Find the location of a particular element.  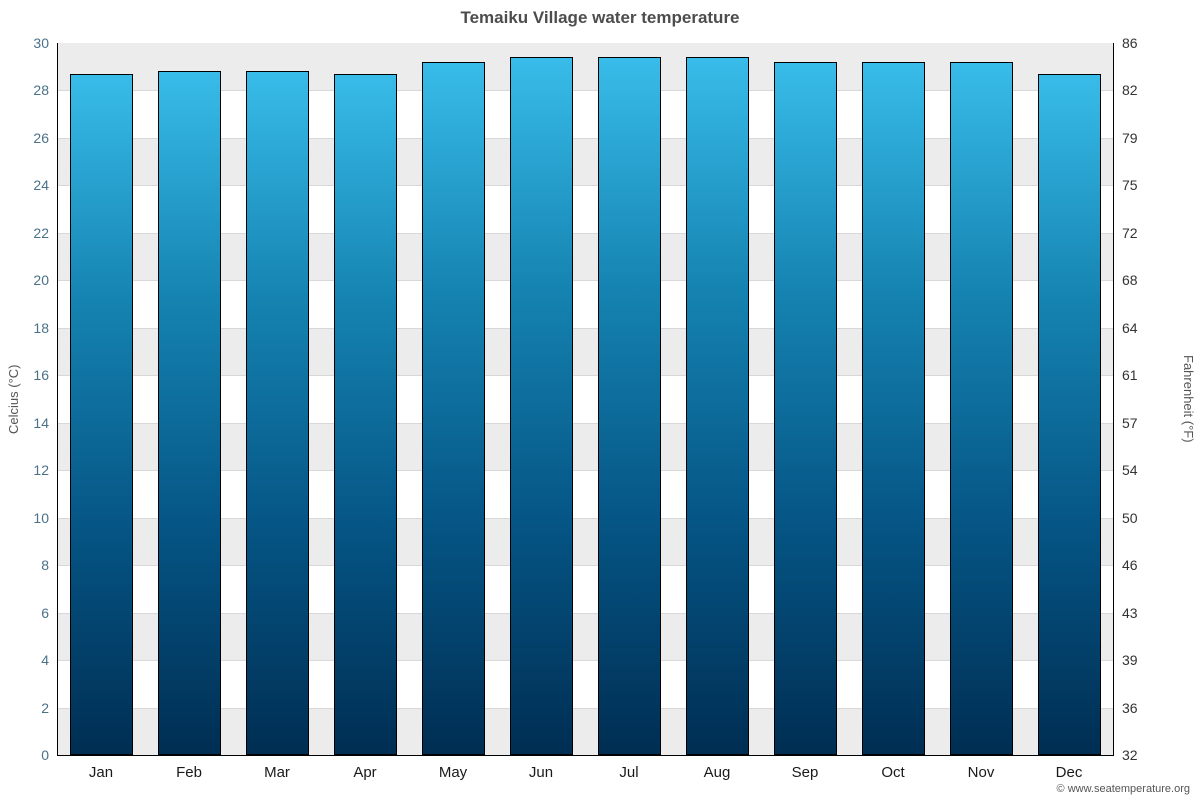

fahrenheit-tick-label: 57 is located at coordinates (1130, 422).